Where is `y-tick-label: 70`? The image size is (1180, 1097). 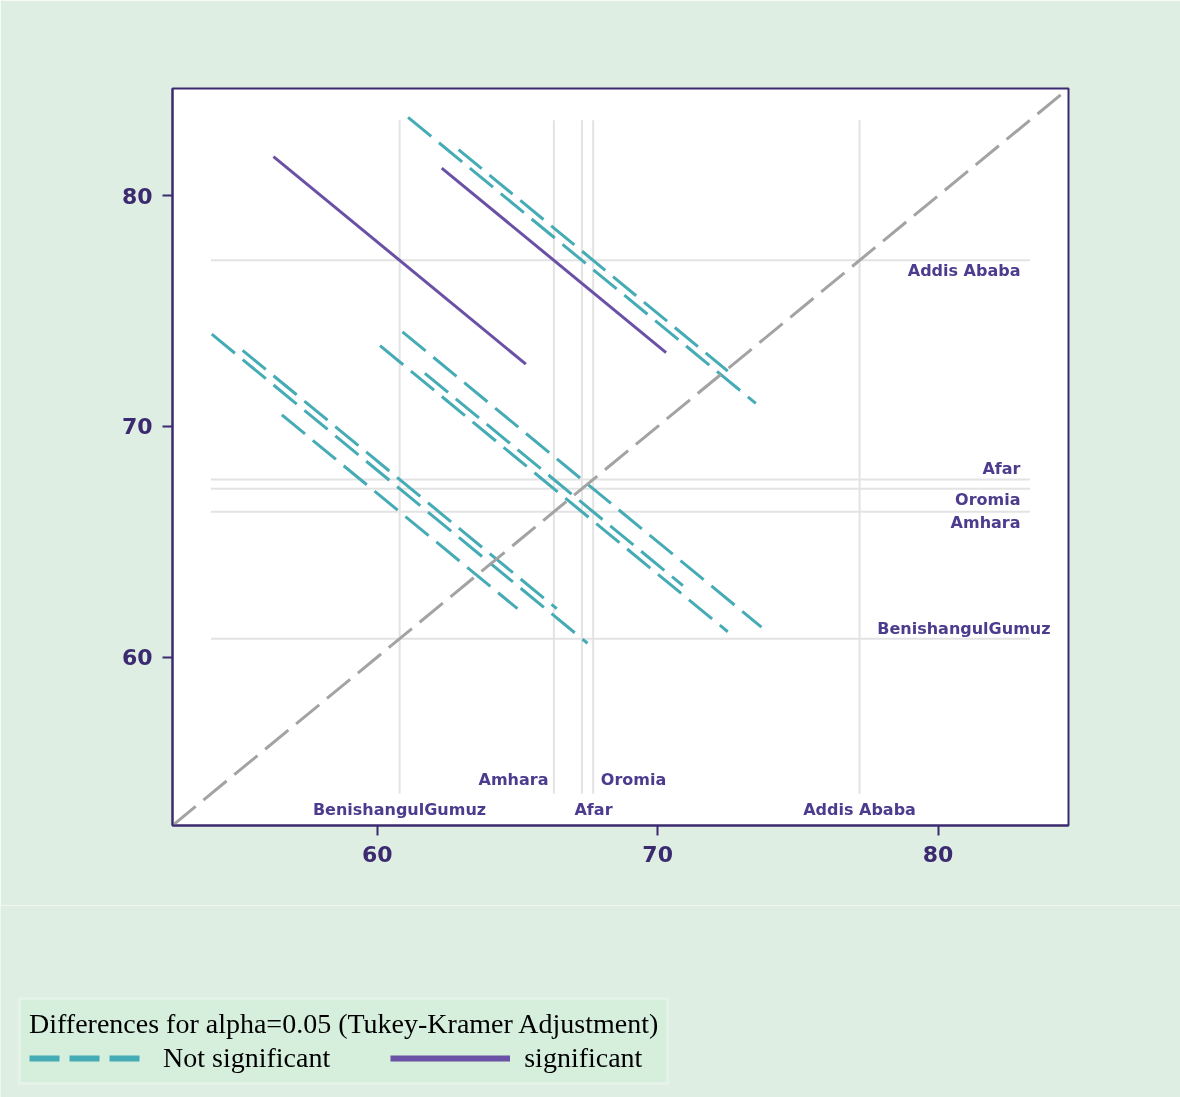
y-tick-label: 70 is located at coordinates (137, 427).